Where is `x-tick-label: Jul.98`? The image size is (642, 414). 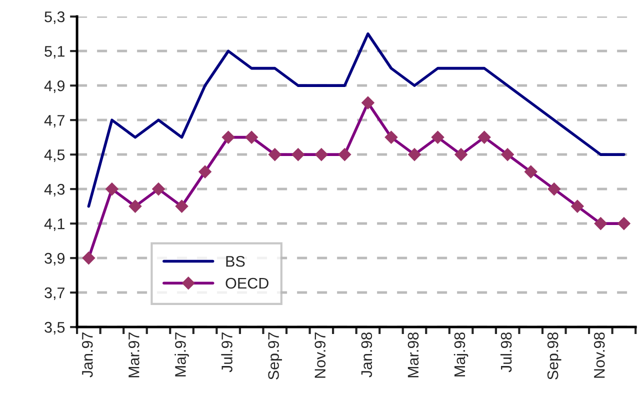
x-tick-label: Jul.98 is located at coordinates (506, 352).